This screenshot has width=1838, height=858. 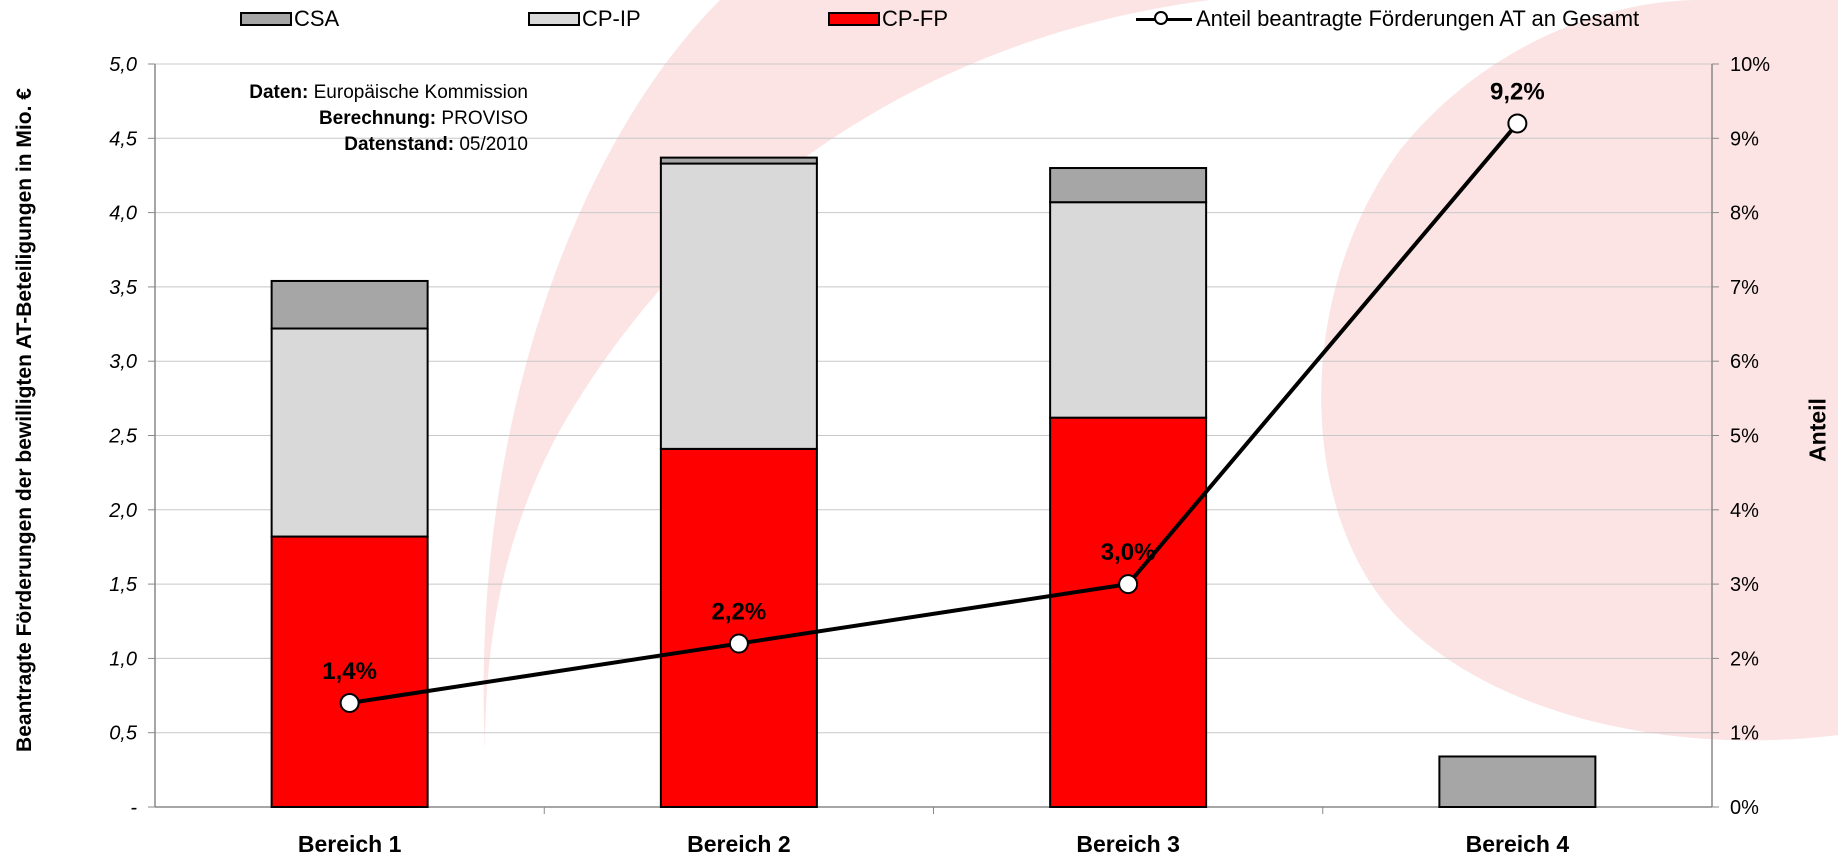 What do you see at coordinates (123, 65) in the screenshot?
I see `y-tick-label: 5,0` at bounding box center [123, 65].